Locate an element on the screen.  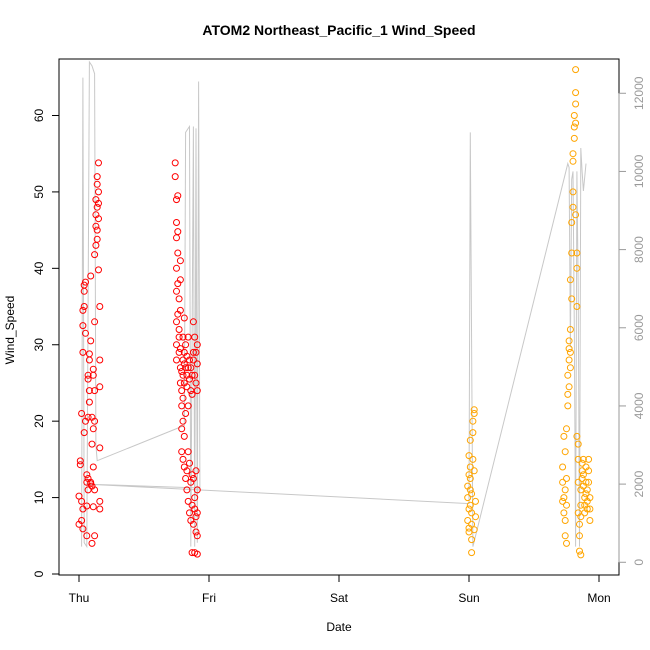
x-tick-label: Mon is located at coordinates (598, 598).